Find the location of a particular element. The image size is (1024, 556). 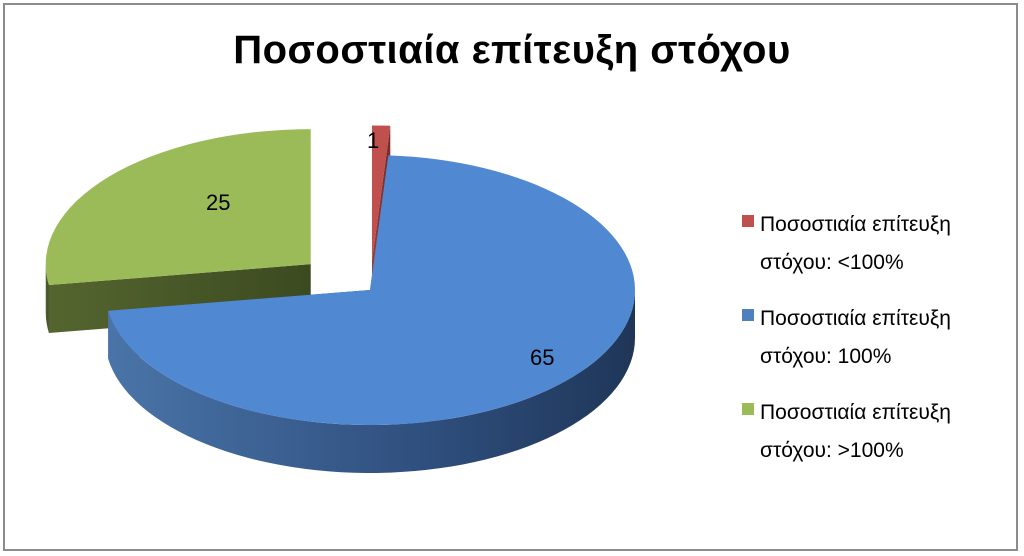

chart-title: Ποσοστιαία επίτευξη στόχου is located at coordinates (512, 50).